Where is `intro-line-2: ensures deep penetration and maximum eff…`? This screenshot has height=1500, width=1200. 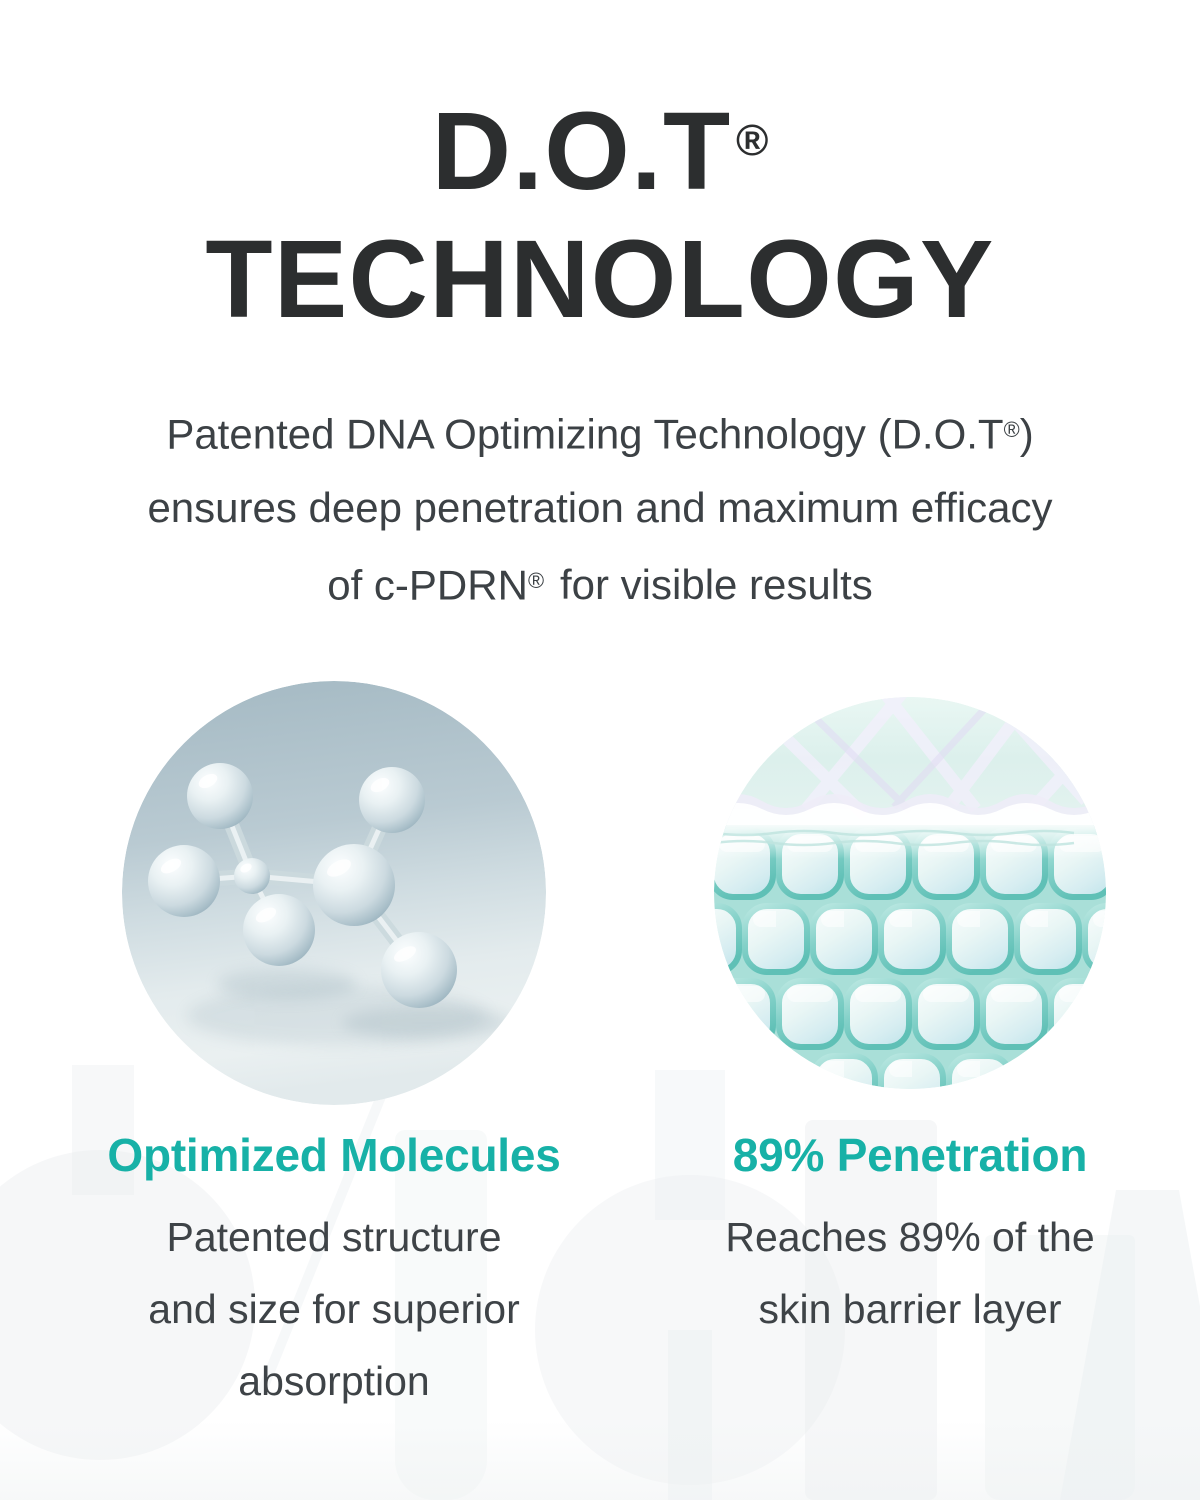 intro-line-2: ensures deep penetration and maximum eff… is located at coordinates (600, 507).